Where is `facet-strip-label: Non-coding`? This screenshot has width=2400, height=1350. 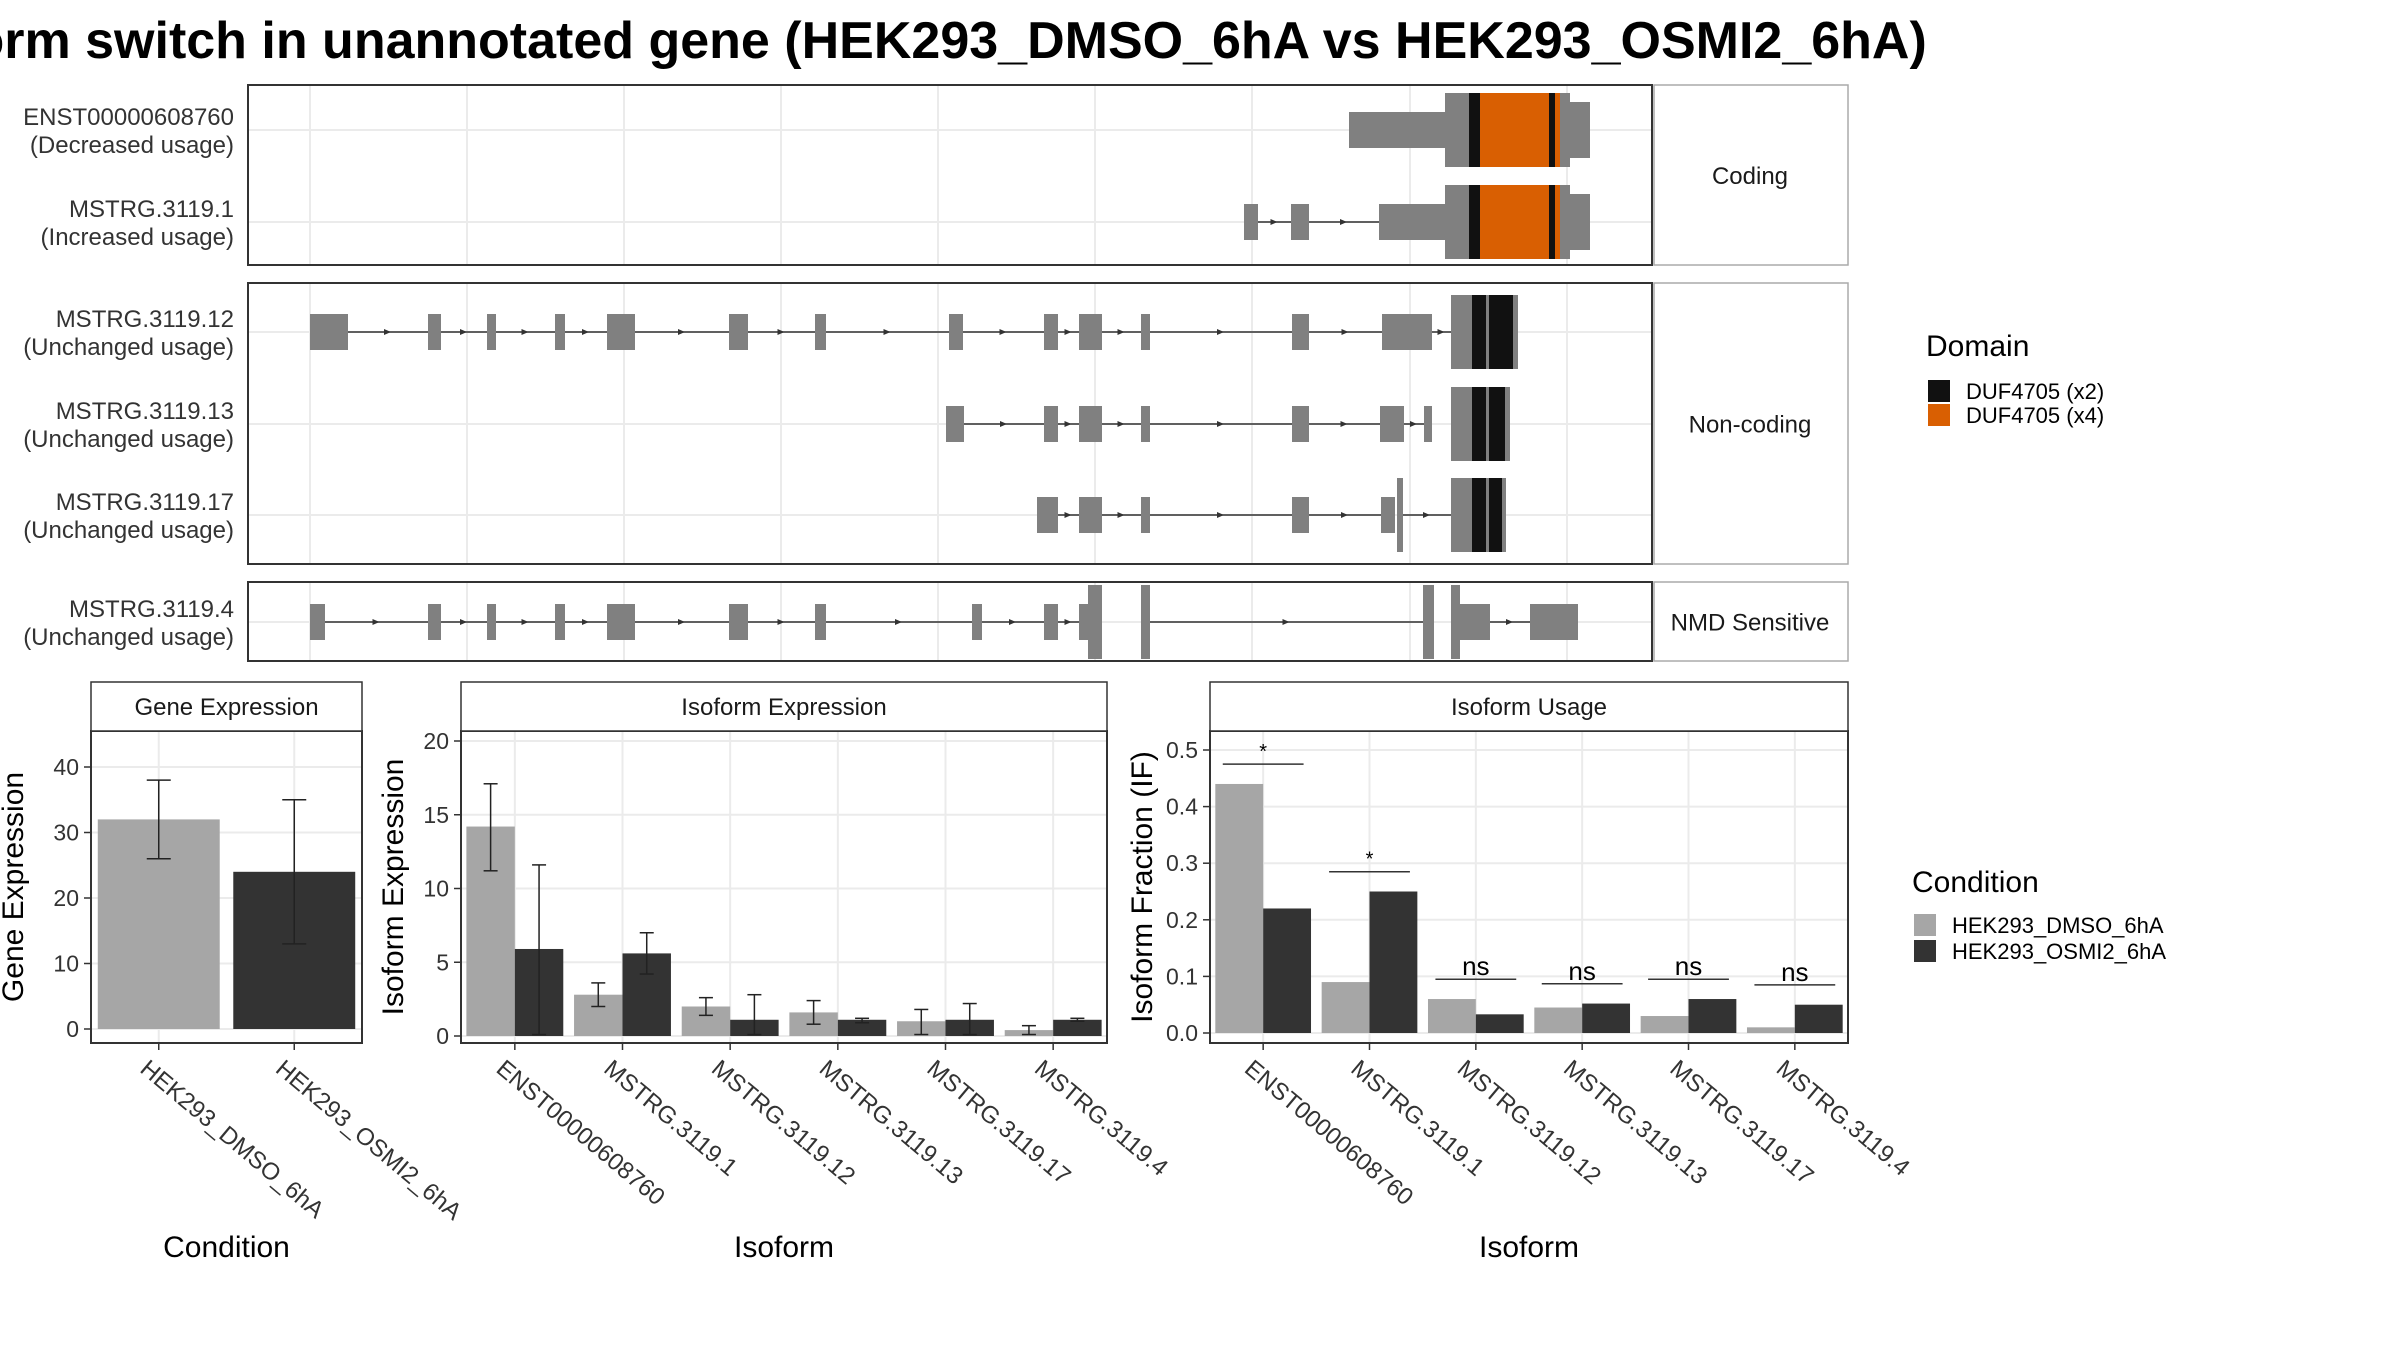 facet-strip-label: Non-coding is located at coordinates (1750, 425).